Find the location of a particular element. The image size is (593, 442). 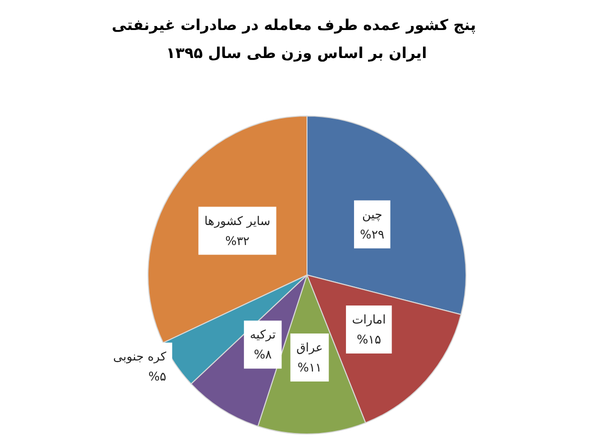

slice-label: امارات is located at coordinates (369, 319).